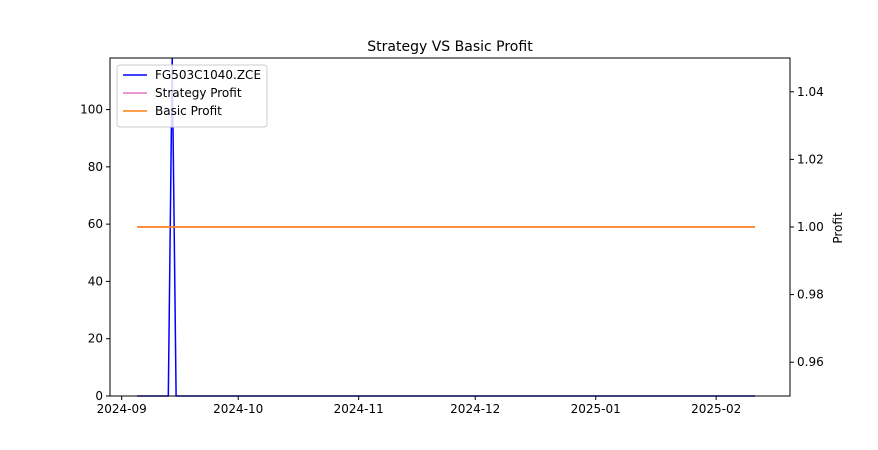 The height and width of the screenshot is (450, 878). Describe the element at coordinates (810, 92) in the screenshot. I see `y-right-tick-label: 1.04` at that location.